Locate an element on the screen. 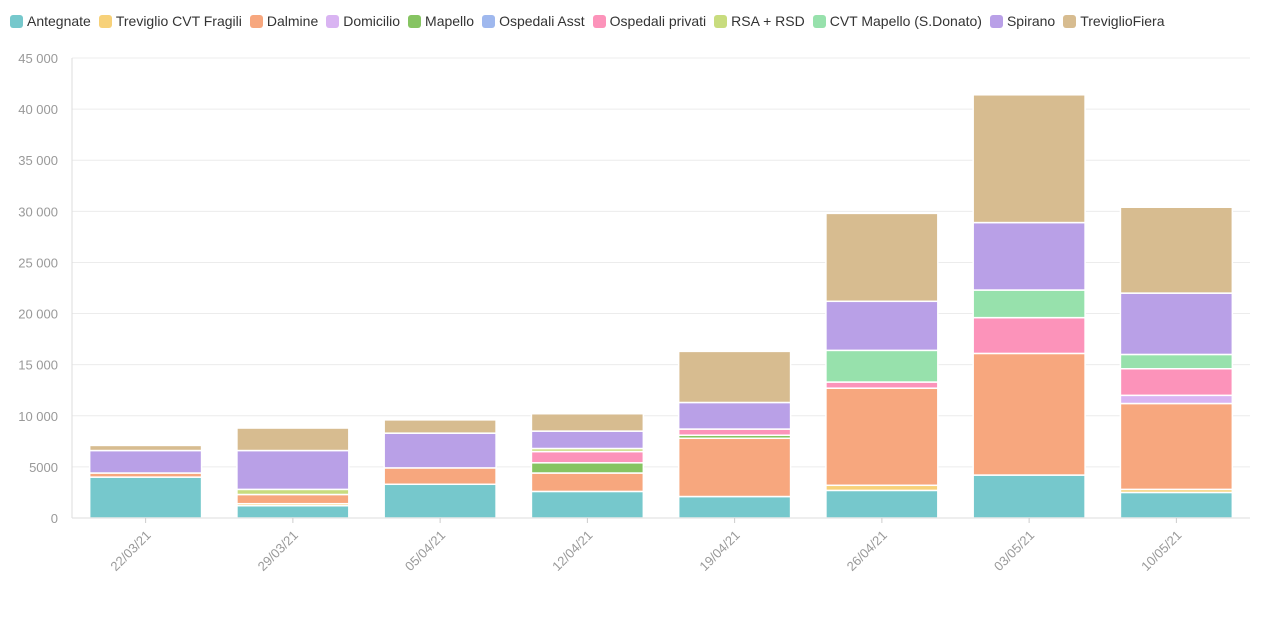 Image resolution: width=1280 pixels, height=638 pixels. legend-label: Ospedali Asst is located at coordinates (542, 21).